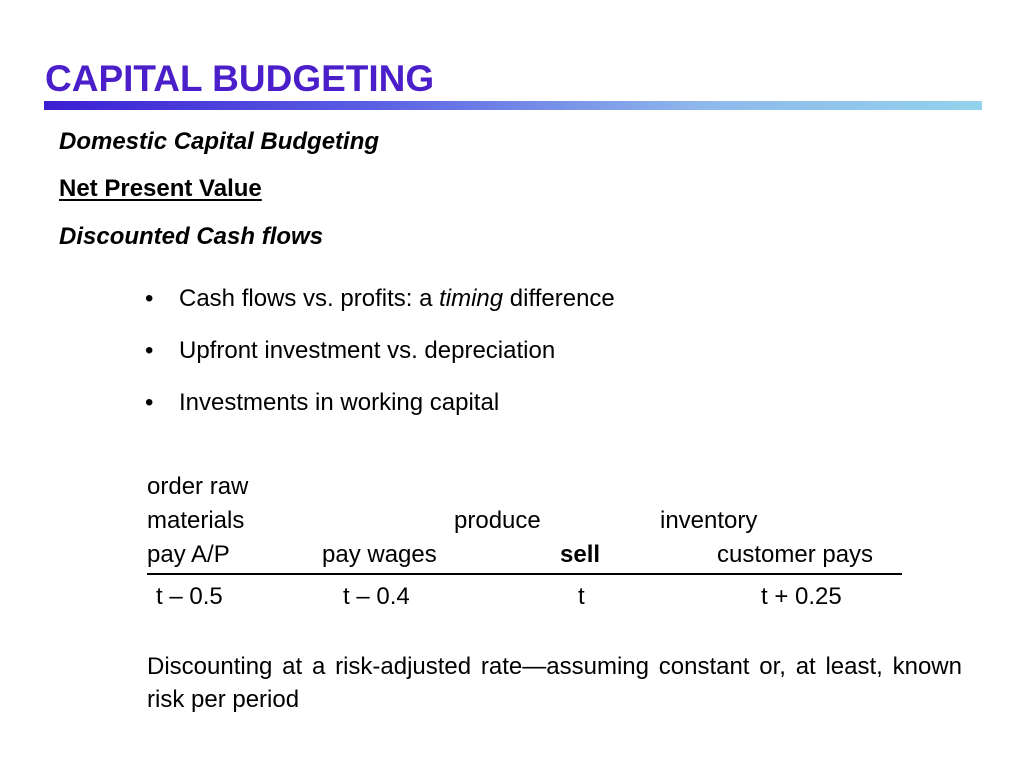 The image size is (1024, 768). Describe the element at coordinates (191, 236) in the screenshot. I see `subtitle-discounted-cash-flows: Discounted Cash flows` at that location.